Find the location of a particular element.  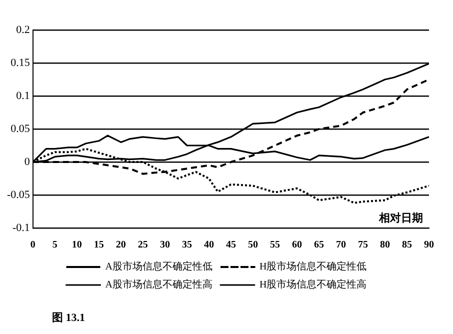

y-tick-label: 0.2 is located at coordinates (23, 30).